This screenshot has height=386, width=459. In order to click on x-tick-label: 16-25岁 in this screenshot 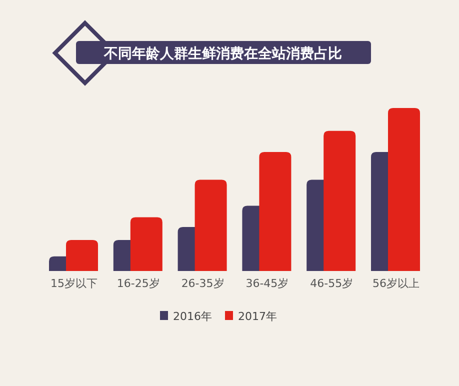, I will do `click(138, 283)`.